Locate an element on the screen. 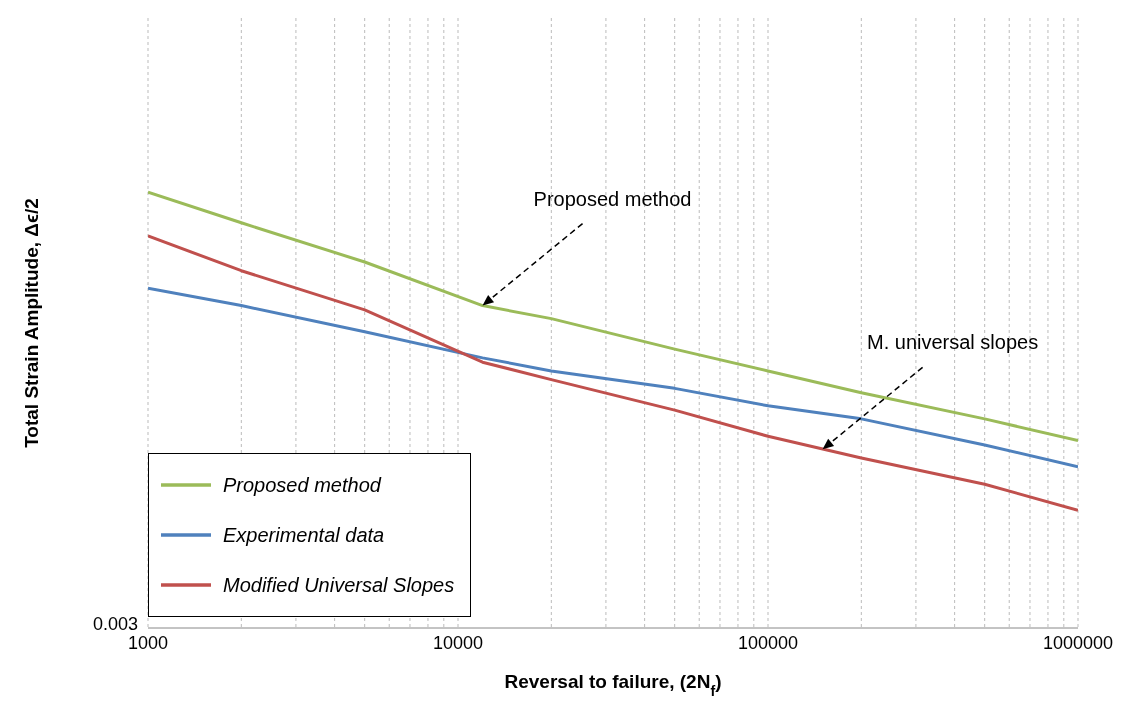  annotation: M. universal slopes is located at coordinates (952, 342).